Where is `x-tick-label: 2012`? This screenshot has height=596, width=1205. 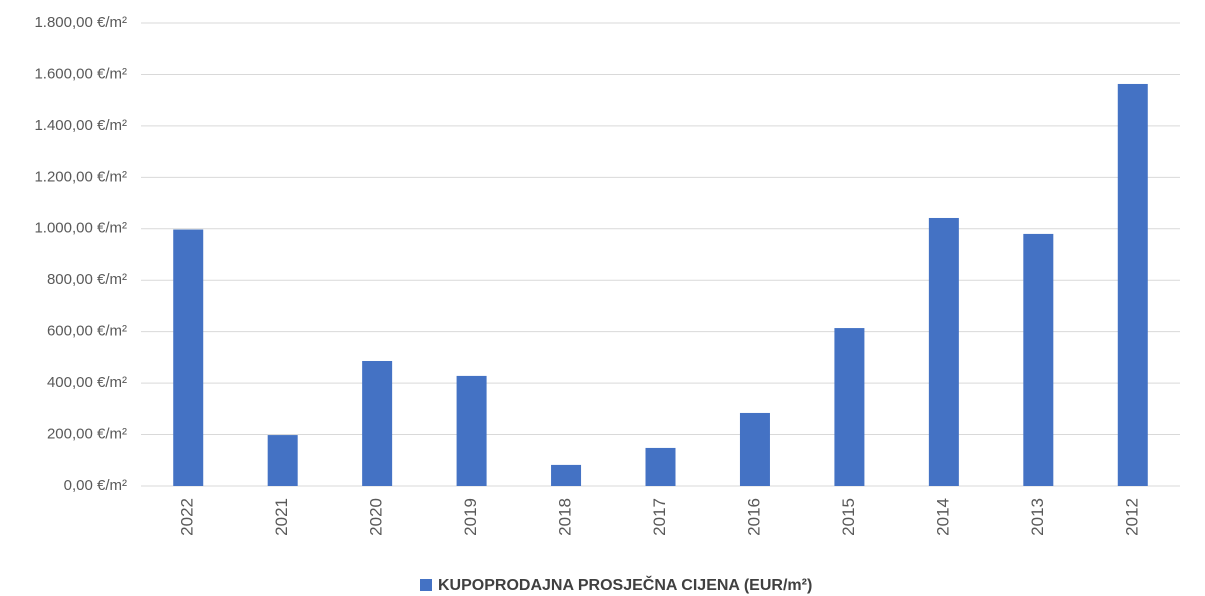 x-tick-label: 2012 is located at coordinates (1131, 517).